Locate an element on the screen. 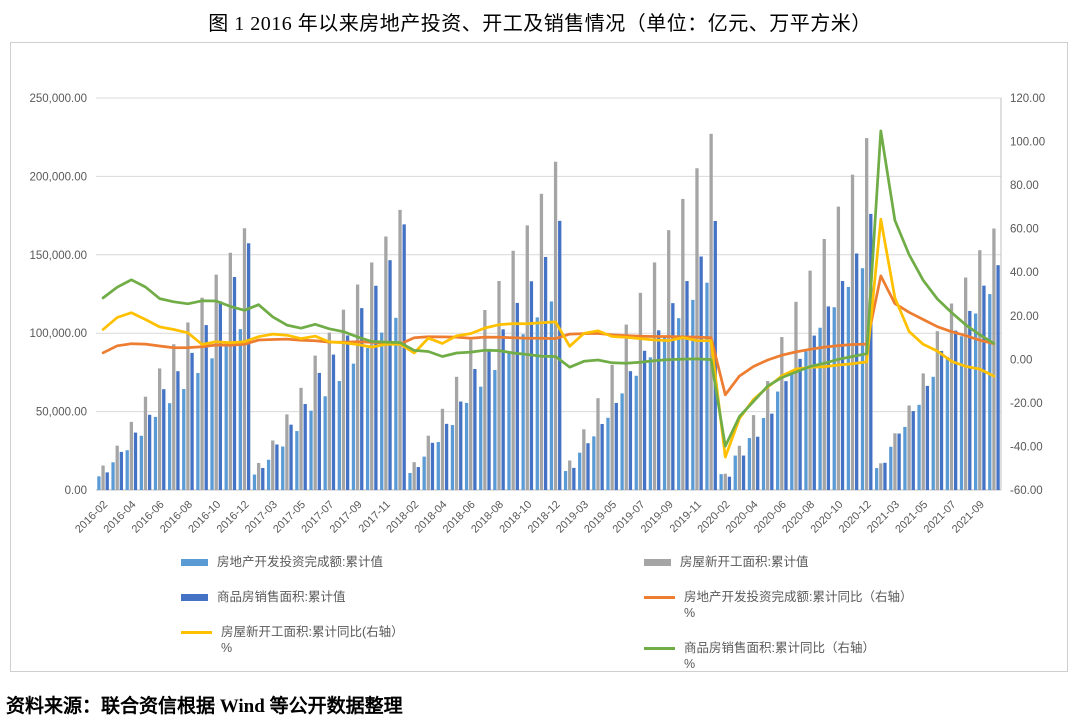 This screenshot has width=1080, height=726. y-right-tick-label: 120.00 is located at coordinates (1027, 99).